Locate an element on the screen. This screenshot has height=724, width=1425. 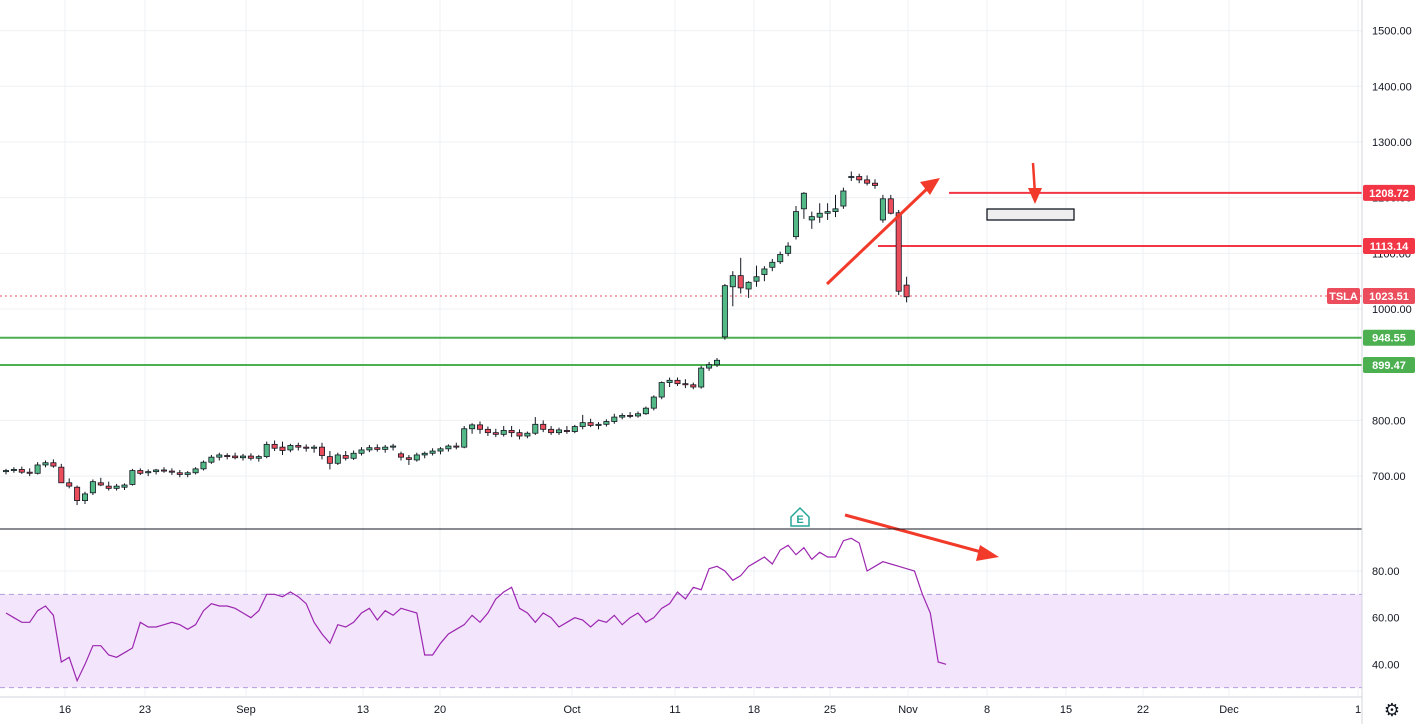
resistance-zone-box is located at coordinates (1030, 214).